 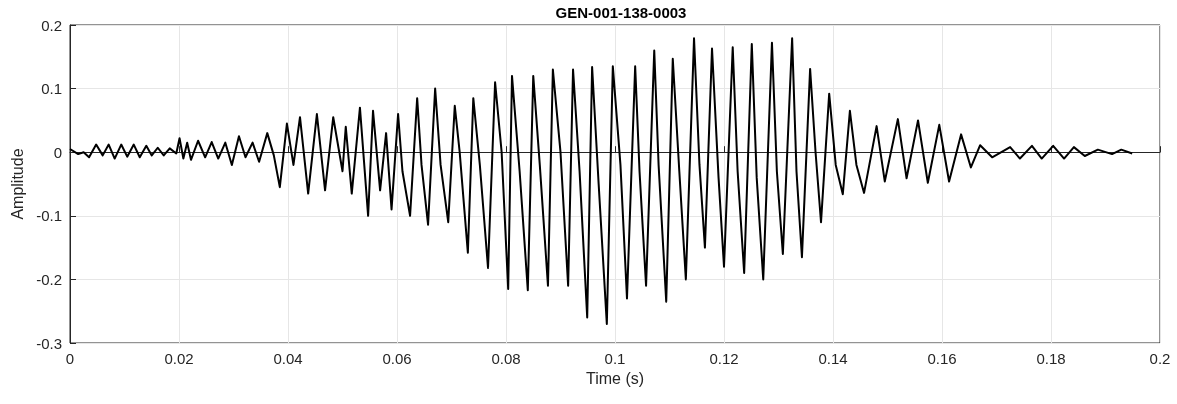 I want to click on x-tick-label: 0.12, so click(x=724, y=358).